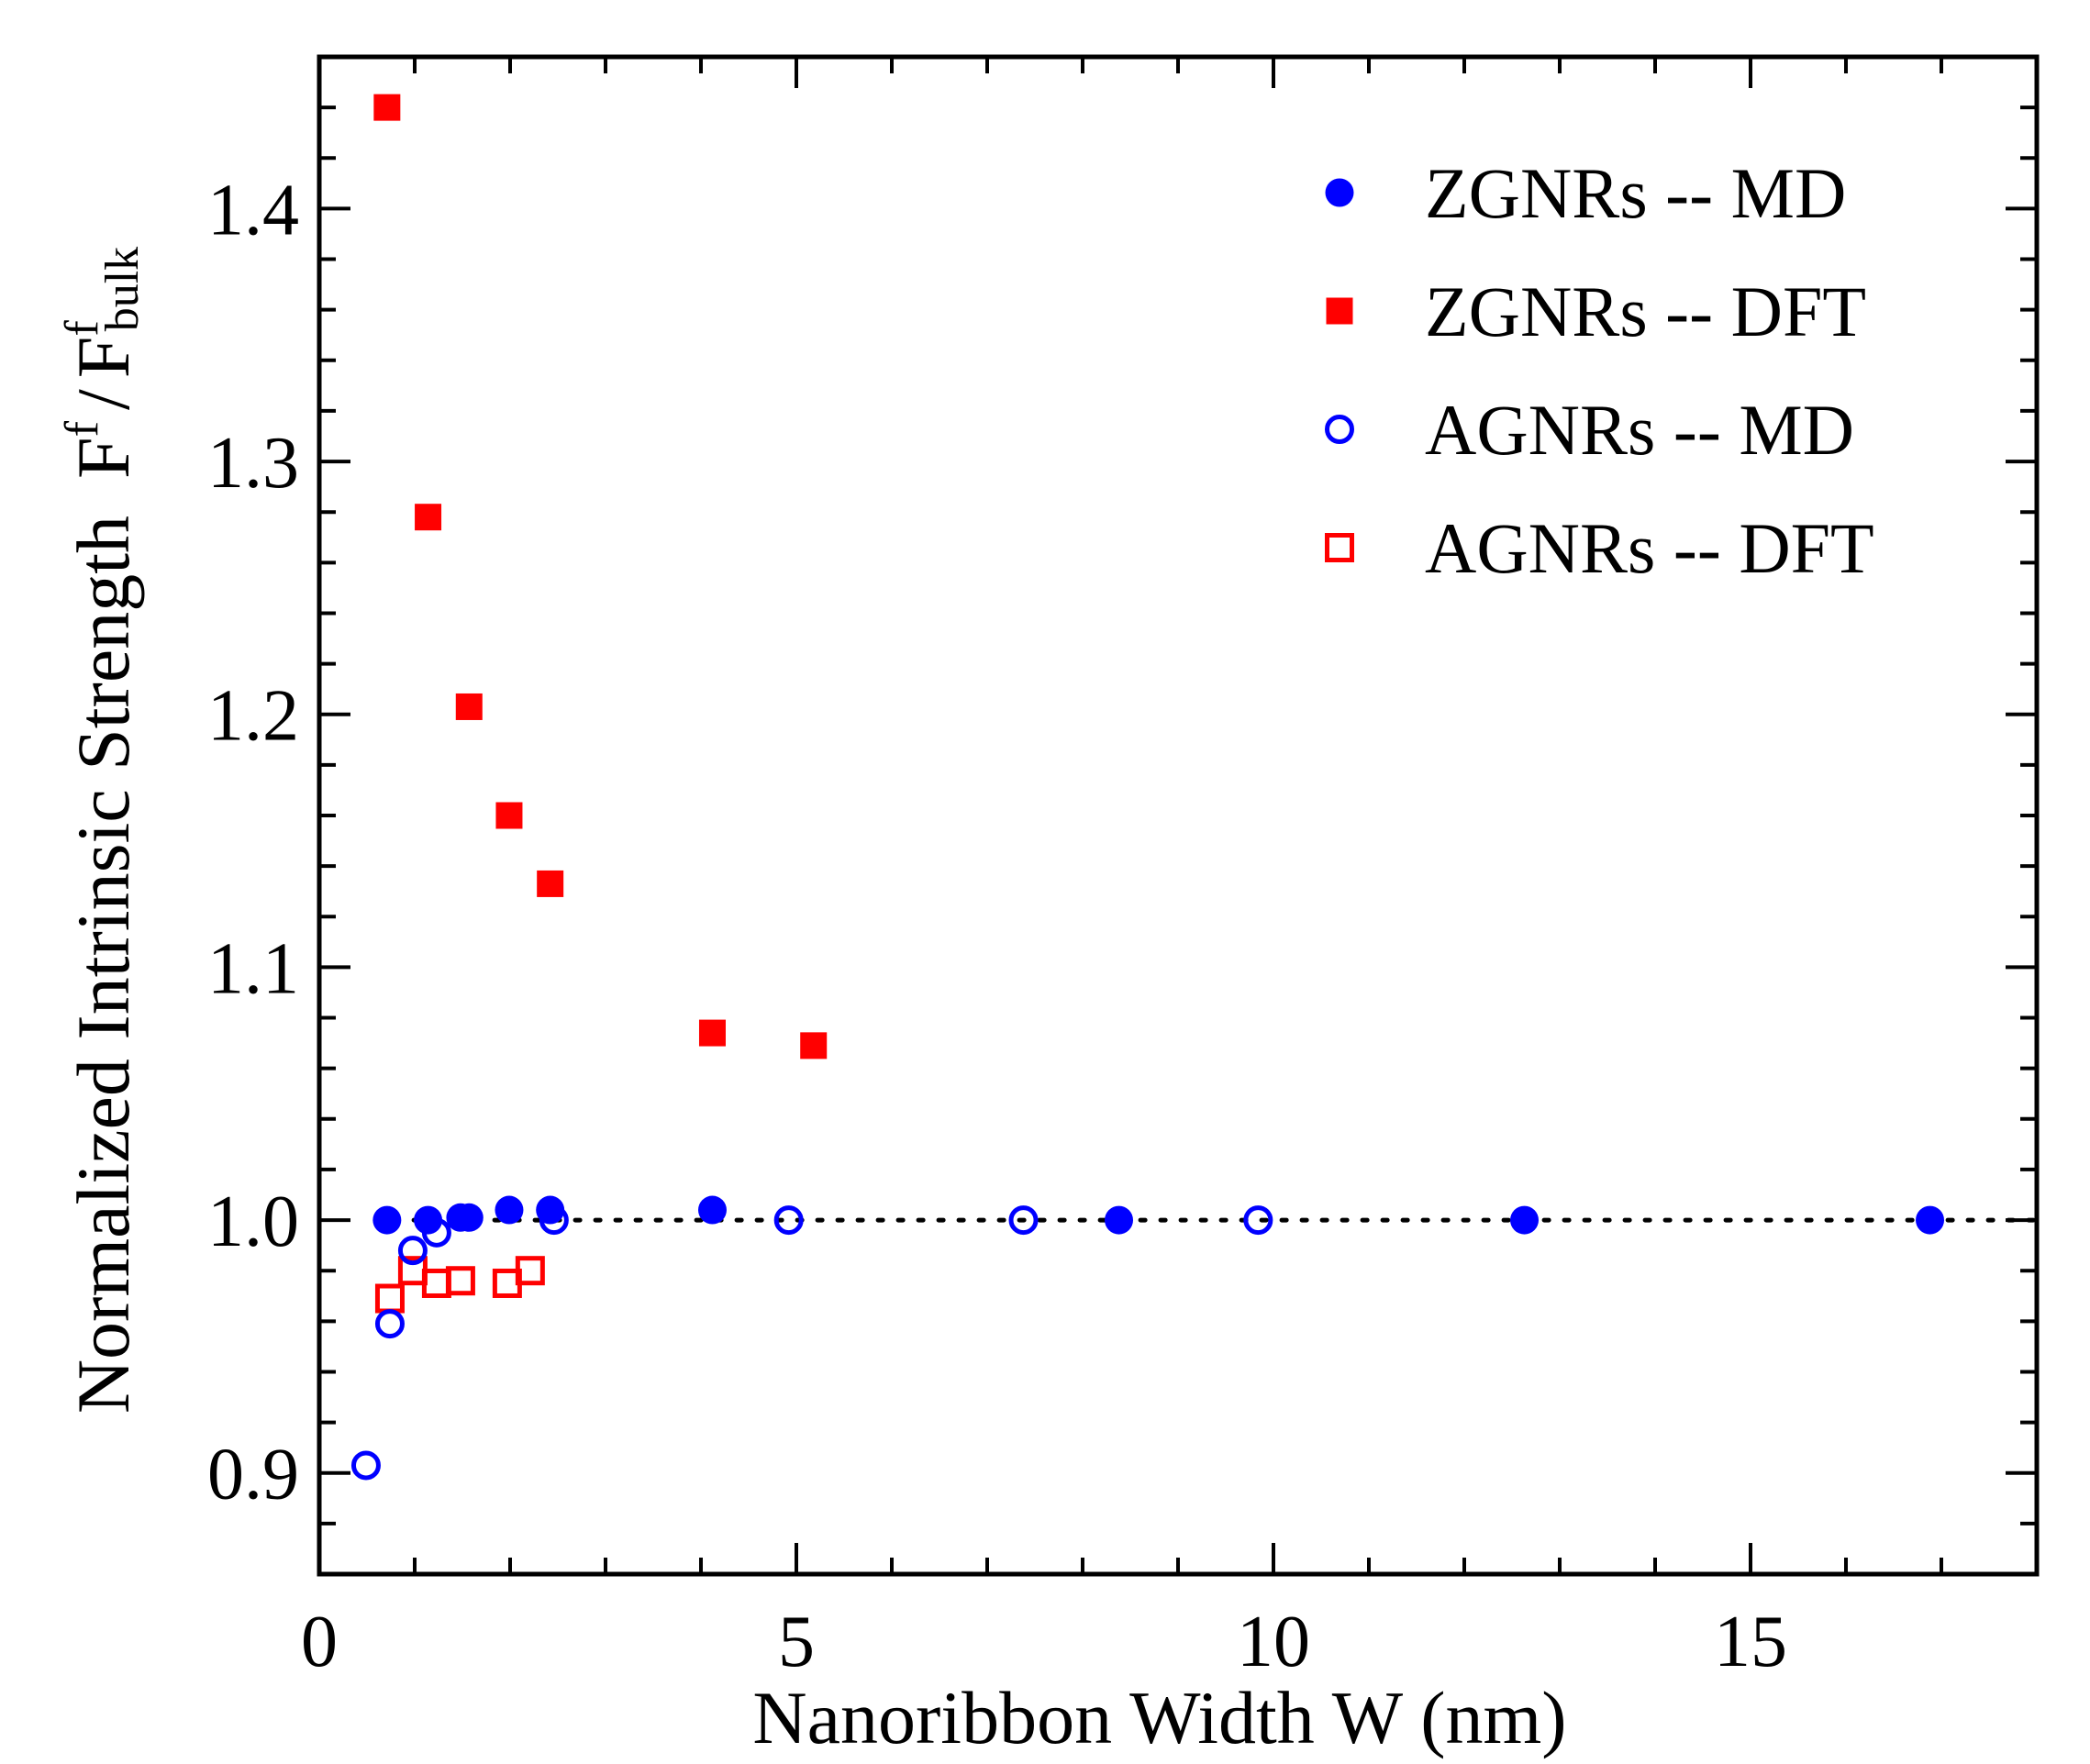 The height and width of the screenshot is (1764, 2090). I want to click on y-axis-label-f2: F, so click(103, 358).